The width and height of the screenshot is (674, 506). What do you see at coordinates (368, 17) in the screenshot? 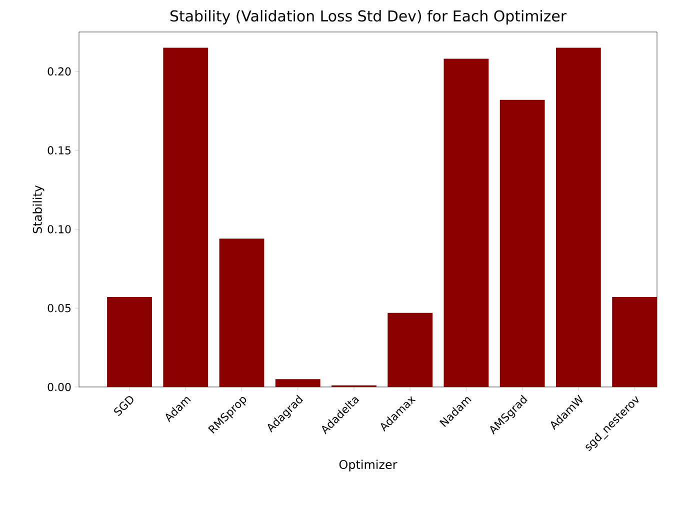
I see `chart-title: Stability (Validation Loss Std Dev) for Each Optimizer` at bounding box center [368, 17].